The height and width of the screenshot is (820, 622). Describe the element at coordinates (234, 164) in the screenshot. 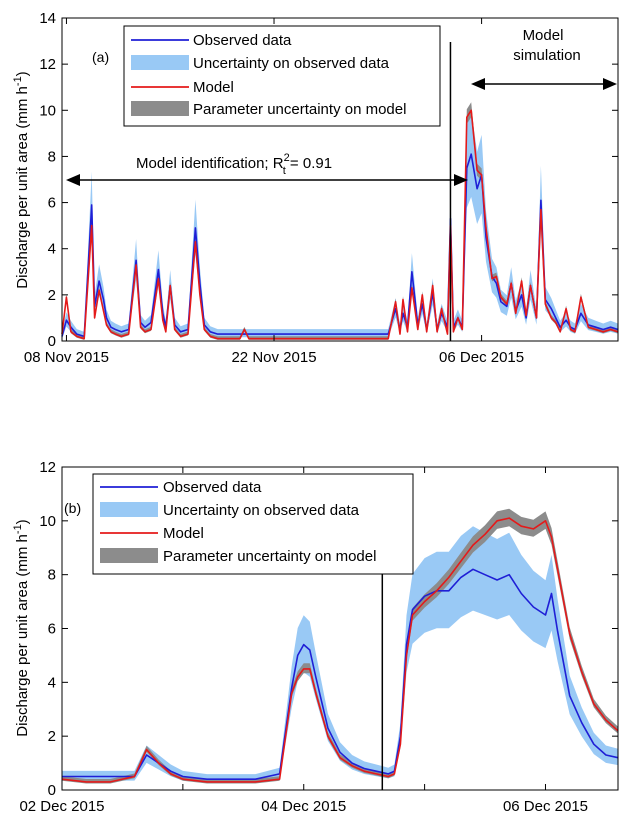

I see `identification-label: Model identification; R2 t = 0.91` at that location.